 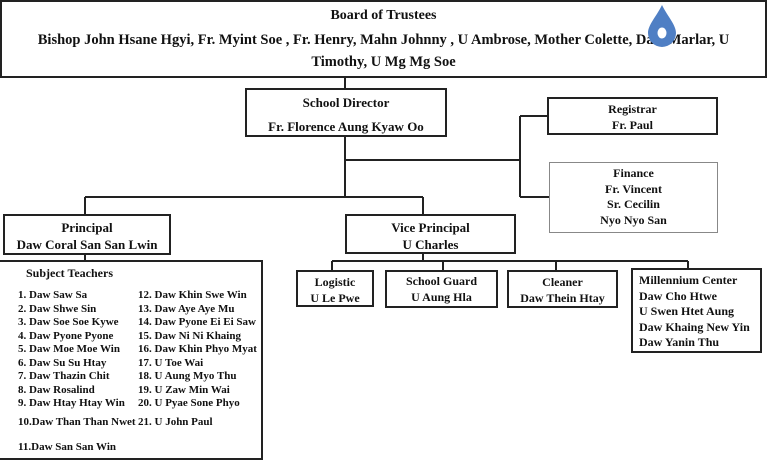 I want to click on teacher-item: 9. Daw Htay Htay Win, so click(x=71, y=403).